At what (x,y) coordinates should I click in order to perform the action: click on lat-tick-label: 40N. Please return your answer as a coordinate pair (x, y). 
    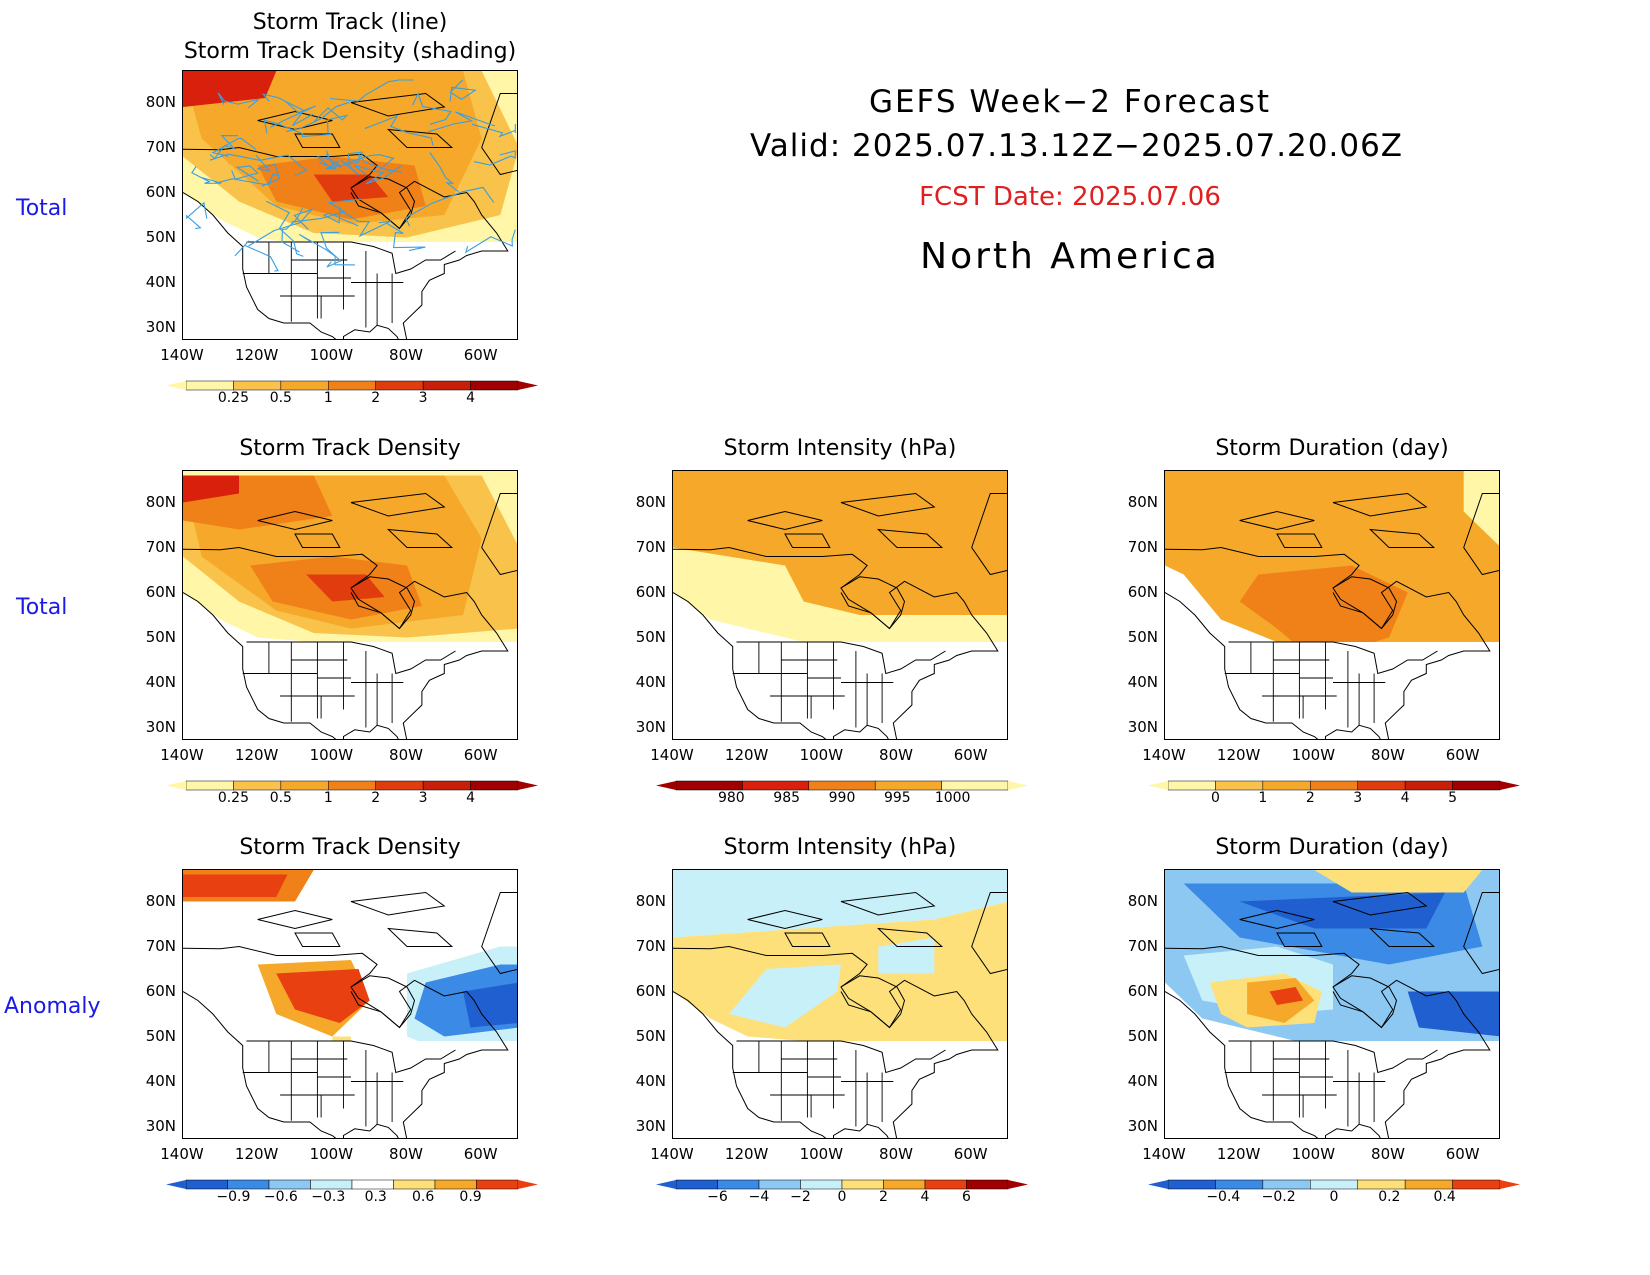
    Looking at the image, I should click on (650, 1080).